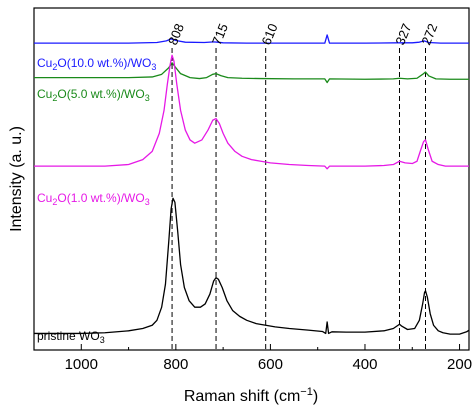  What do you see at coordinates (93, 199) in the screenshot?
I see `series-label-1wt: Cu2O(1.0 wt.%)/WO3` at bounding box center [93, 199].